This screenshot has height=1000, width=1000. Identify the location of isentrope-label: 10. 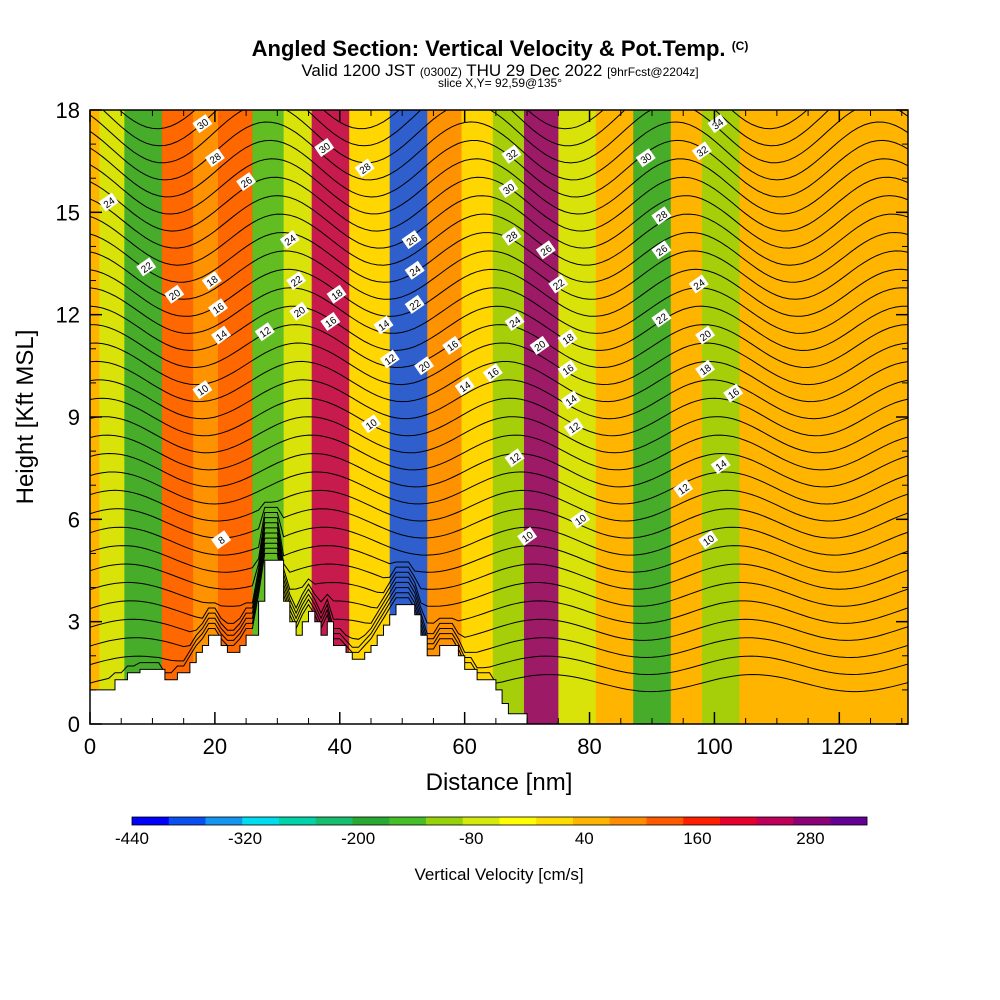
(527, 536).